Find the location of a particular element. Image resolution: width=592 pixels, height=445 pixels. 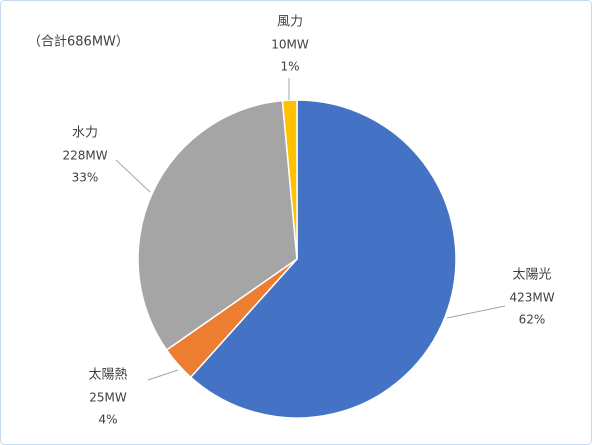

percent-label: 4% is located at coordinates (107, 420).